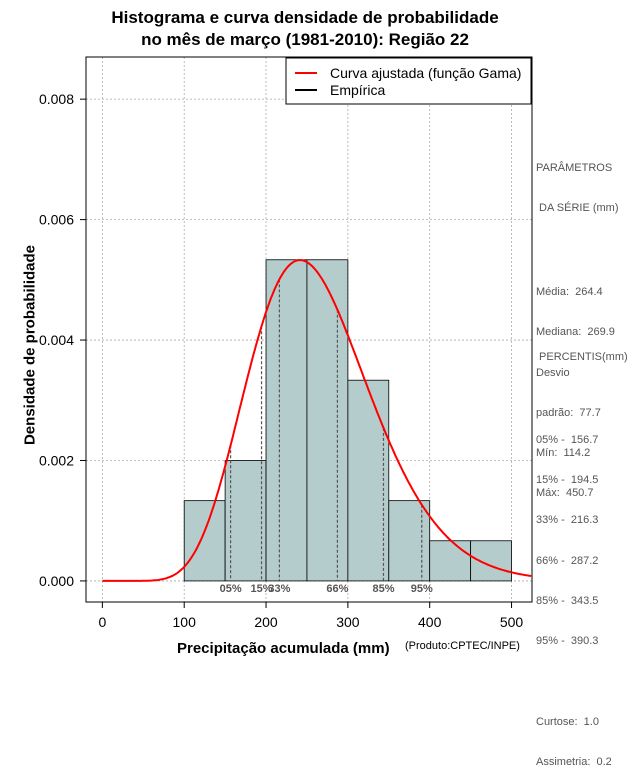  Describe the element at coordinates (563, 452) in the screenshot. I see `param-min: Mín: 114.2` at that location.